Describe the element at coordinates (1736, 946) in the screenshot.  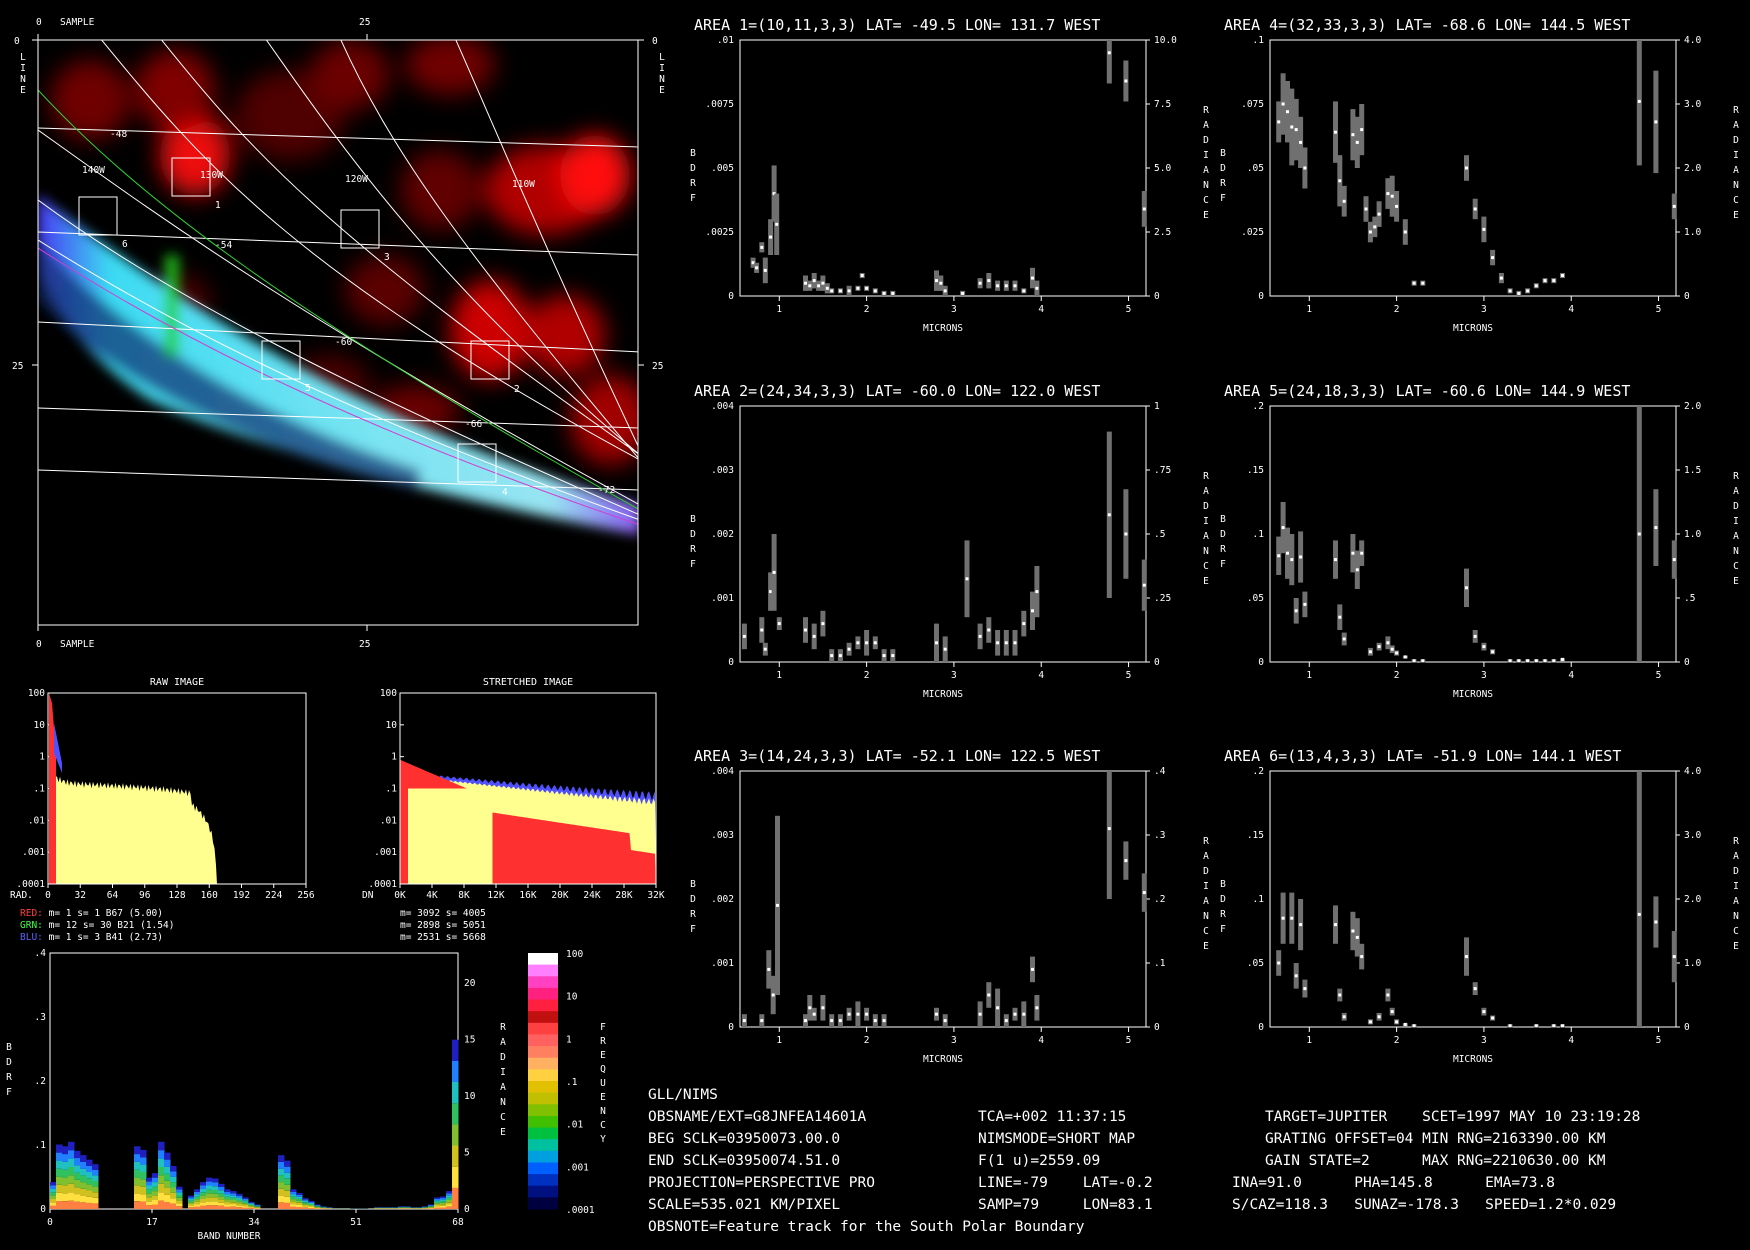
I see `area-y2label-letter: E` at that location.